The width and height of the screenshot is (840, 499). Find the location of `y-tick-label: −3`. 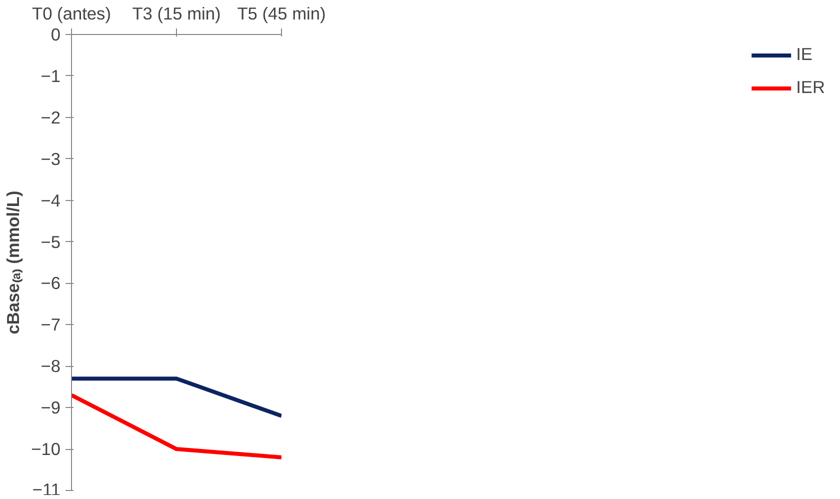

y-tick-label: −3 is located at coordinates (50, 158).